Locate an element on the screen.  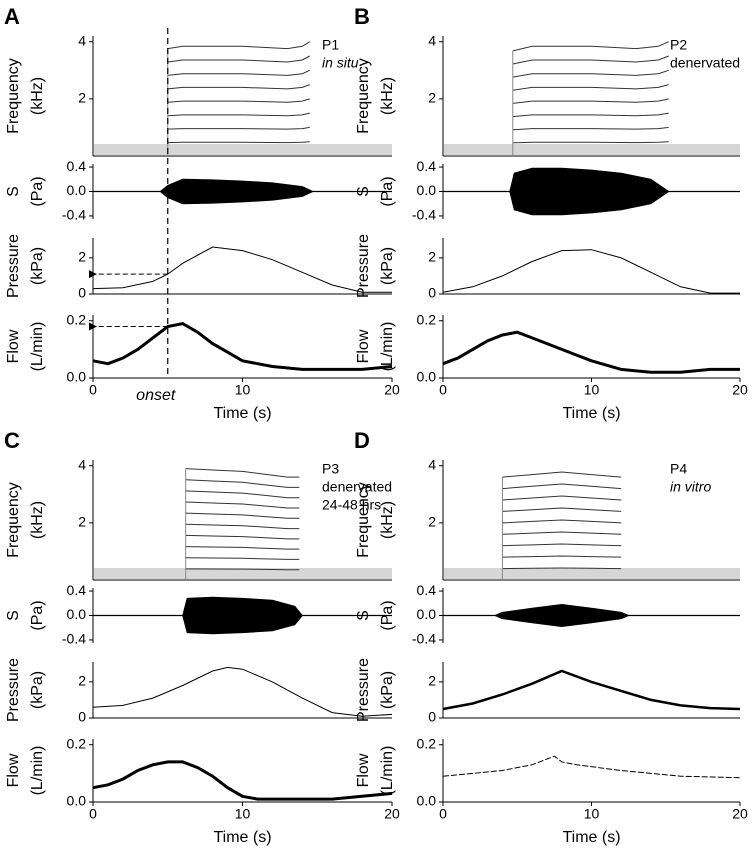
sound-envelope is located at coordinates (589, 191).